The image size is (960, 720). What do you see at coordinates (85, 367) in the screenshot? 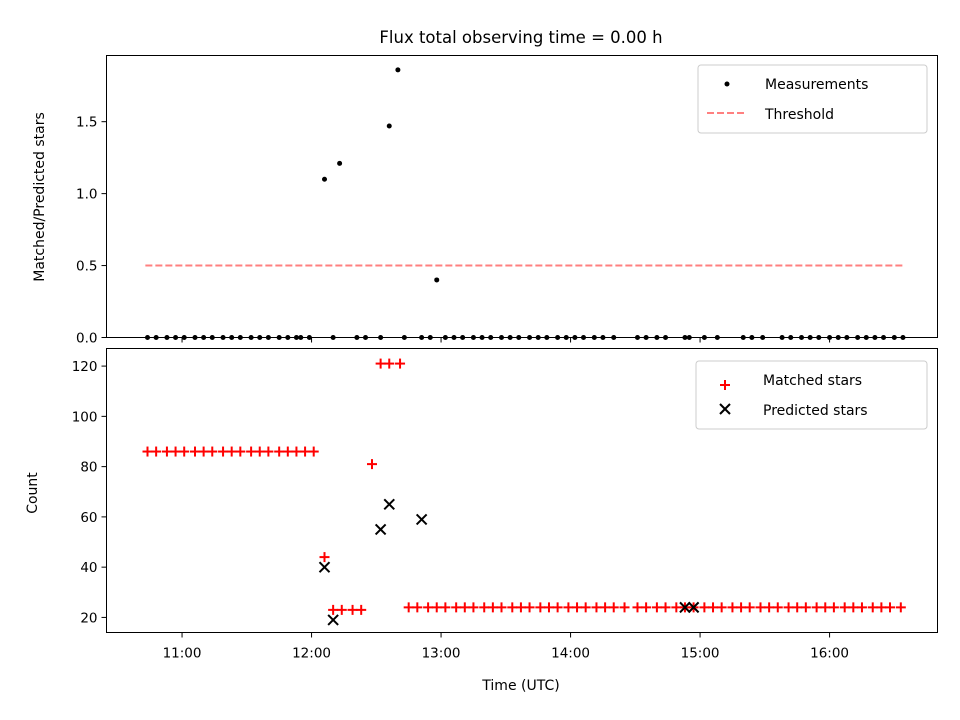
I see `y-tick-label: 120` at bounding box center [85, 367].